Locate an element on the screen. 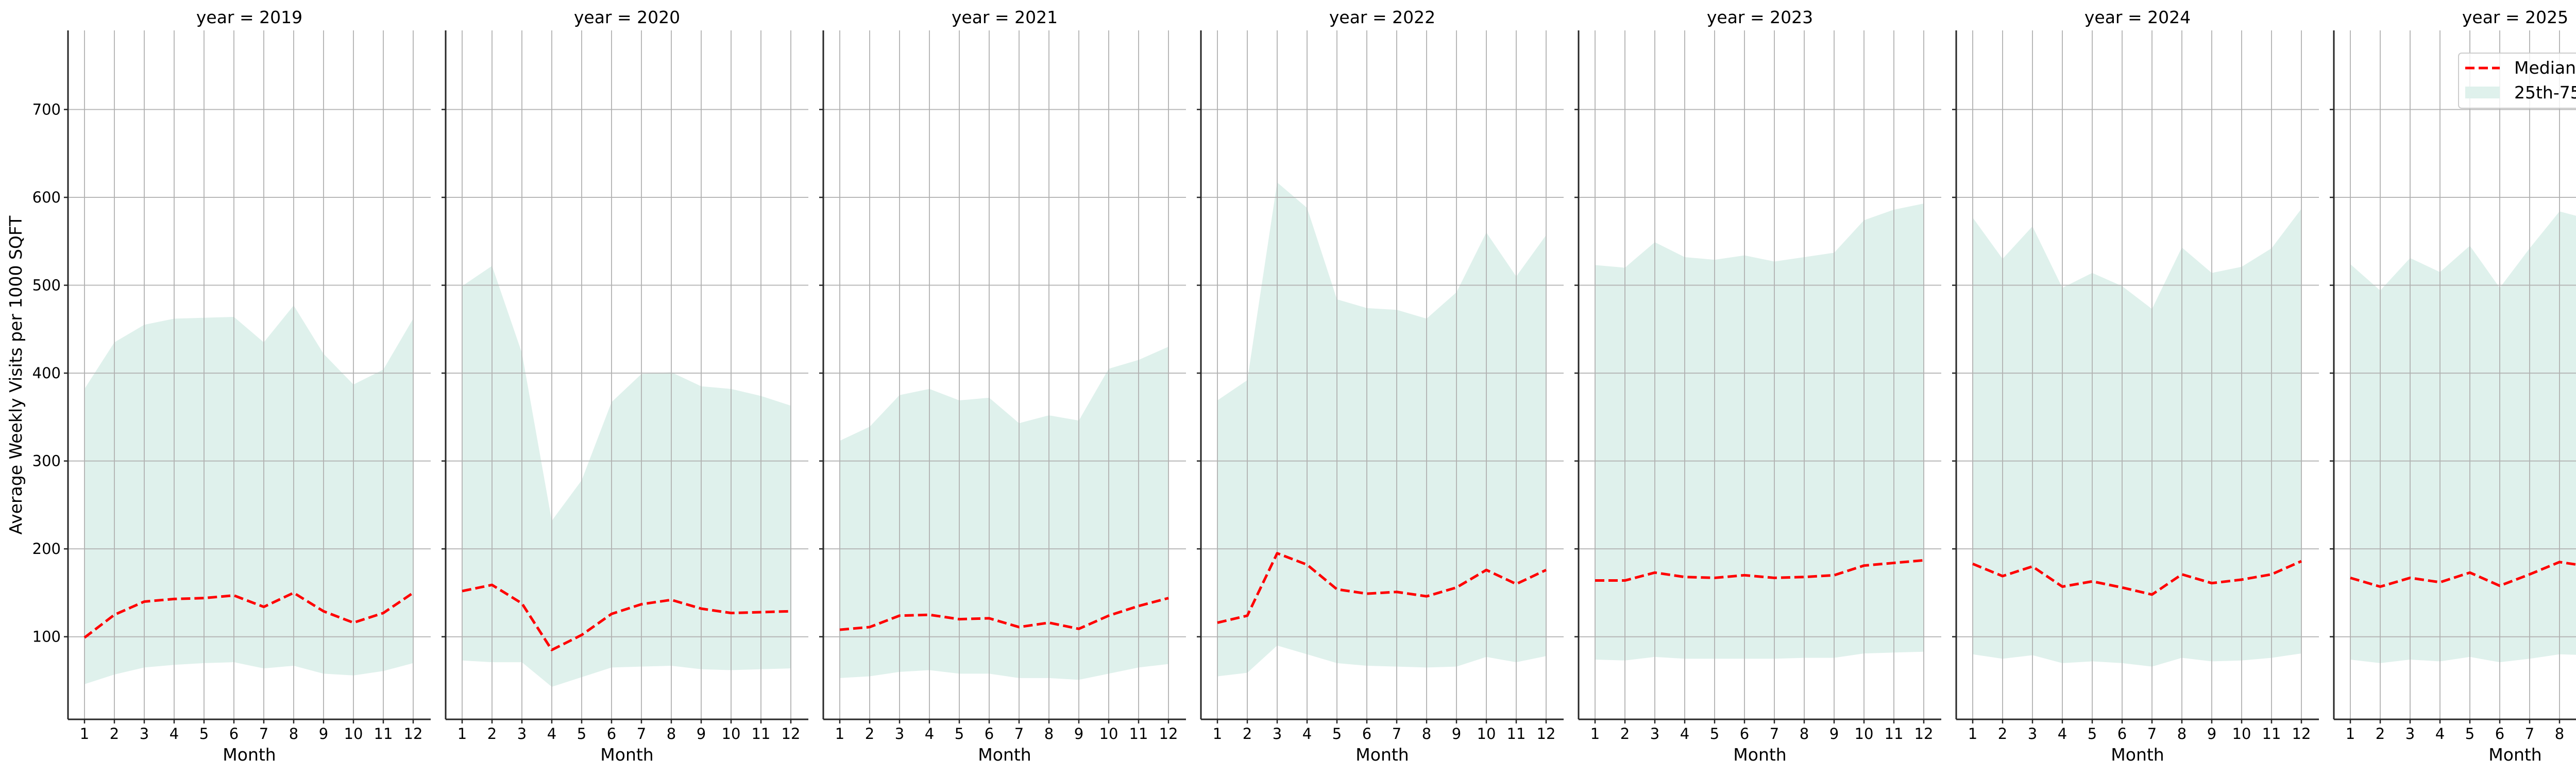  panel-title: year = 2020 is located at coordinates (627, 17).